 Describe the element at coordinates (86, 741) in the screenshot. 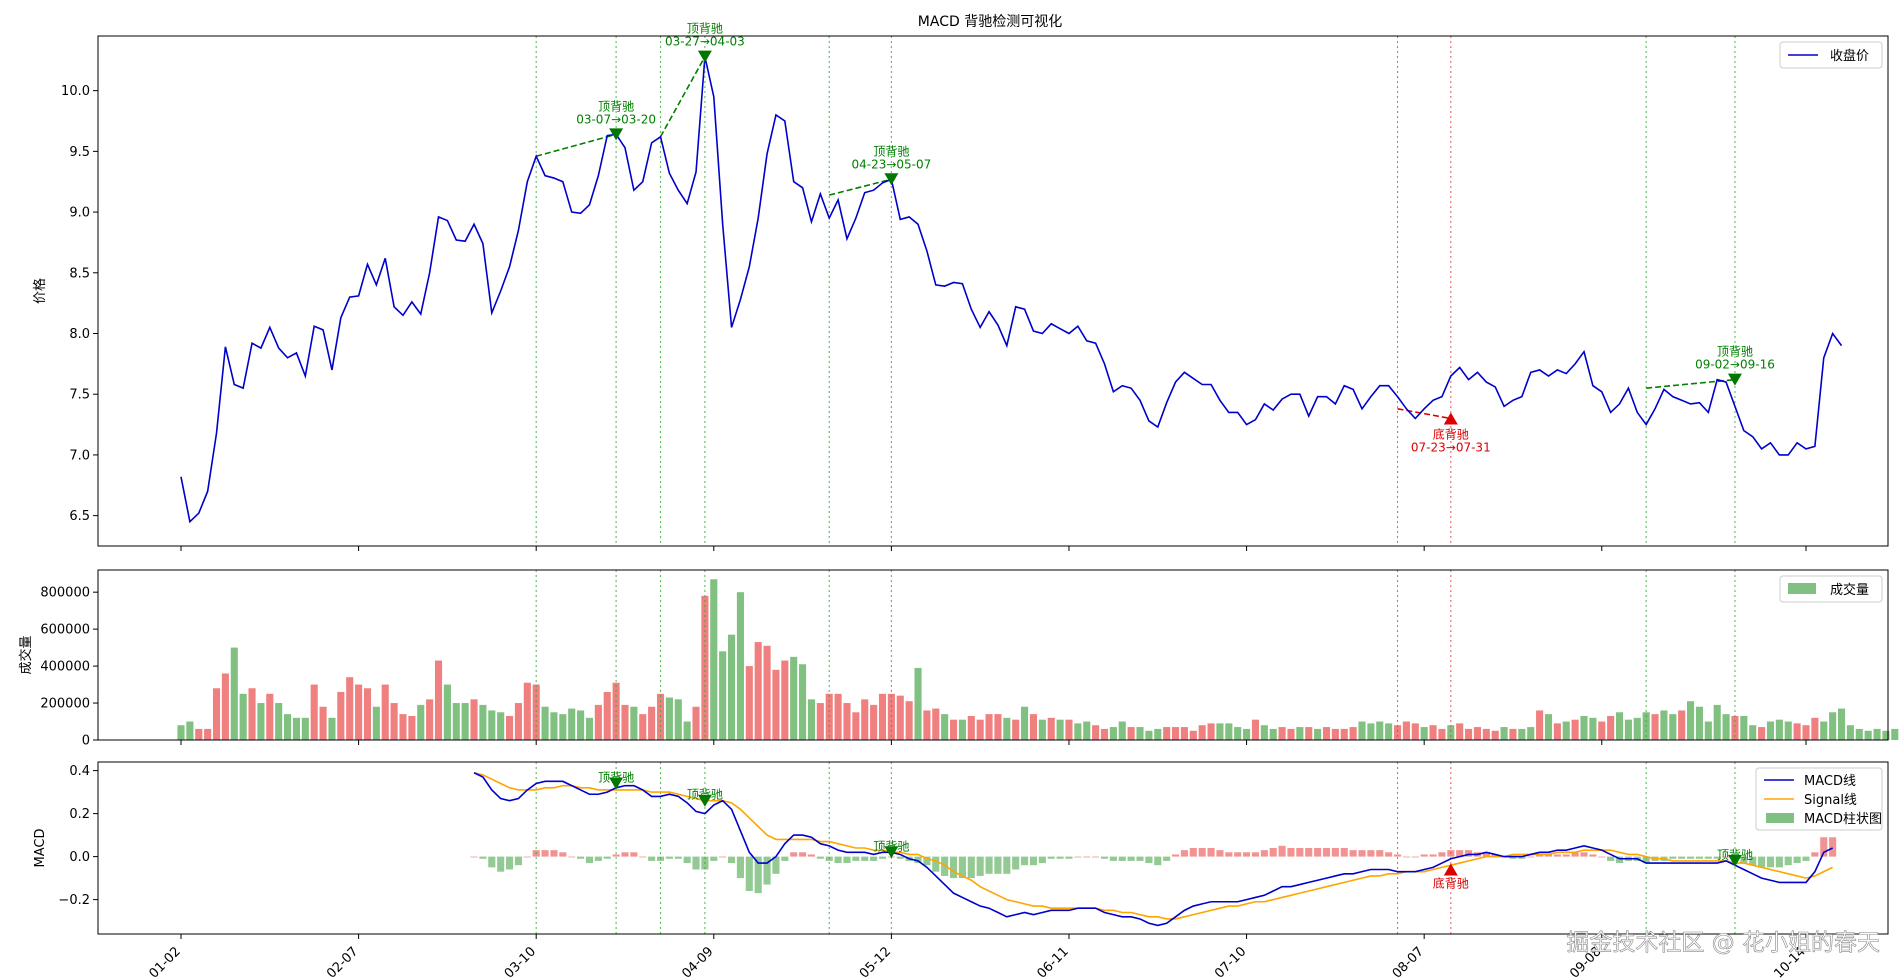

I see `y-tick-label: 0` at that location.